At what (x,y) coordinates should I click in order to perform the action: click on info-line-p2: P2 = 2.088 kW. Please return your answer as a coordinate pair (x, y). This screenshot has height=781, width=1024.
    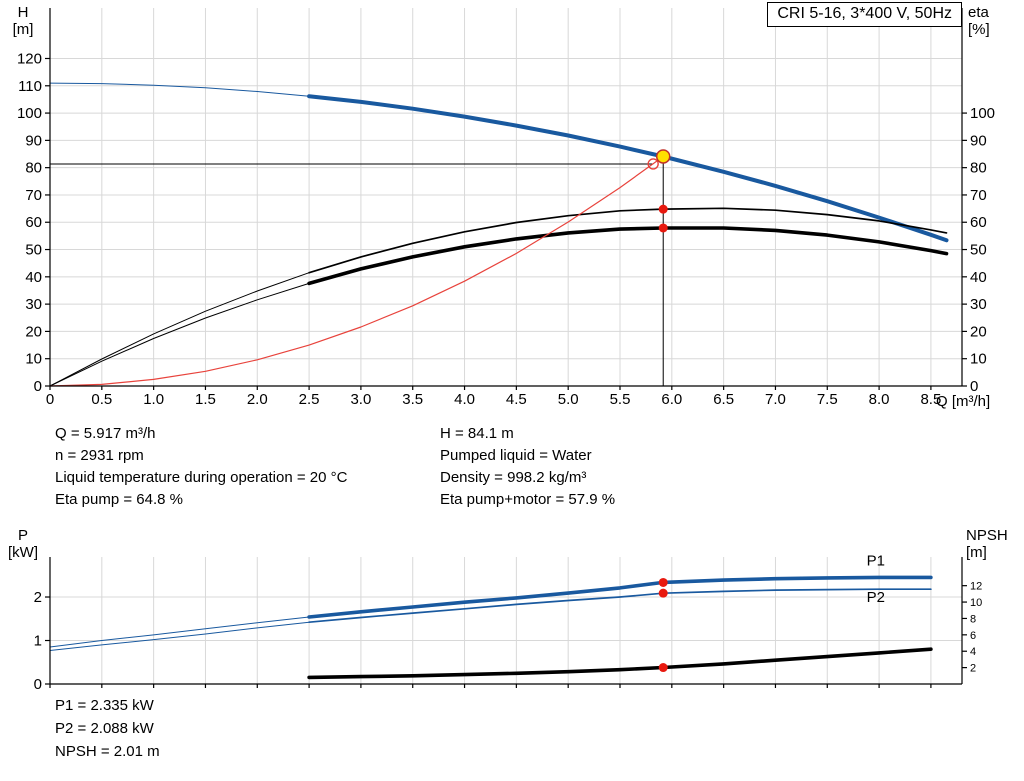
    Looking at the image, I should click on (104, 728).